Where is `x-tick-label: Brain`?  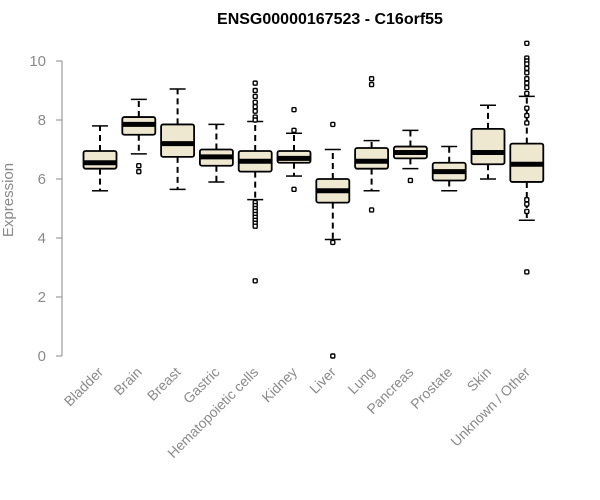 x-tick-label: Brain is located at coordinates (127, 381).